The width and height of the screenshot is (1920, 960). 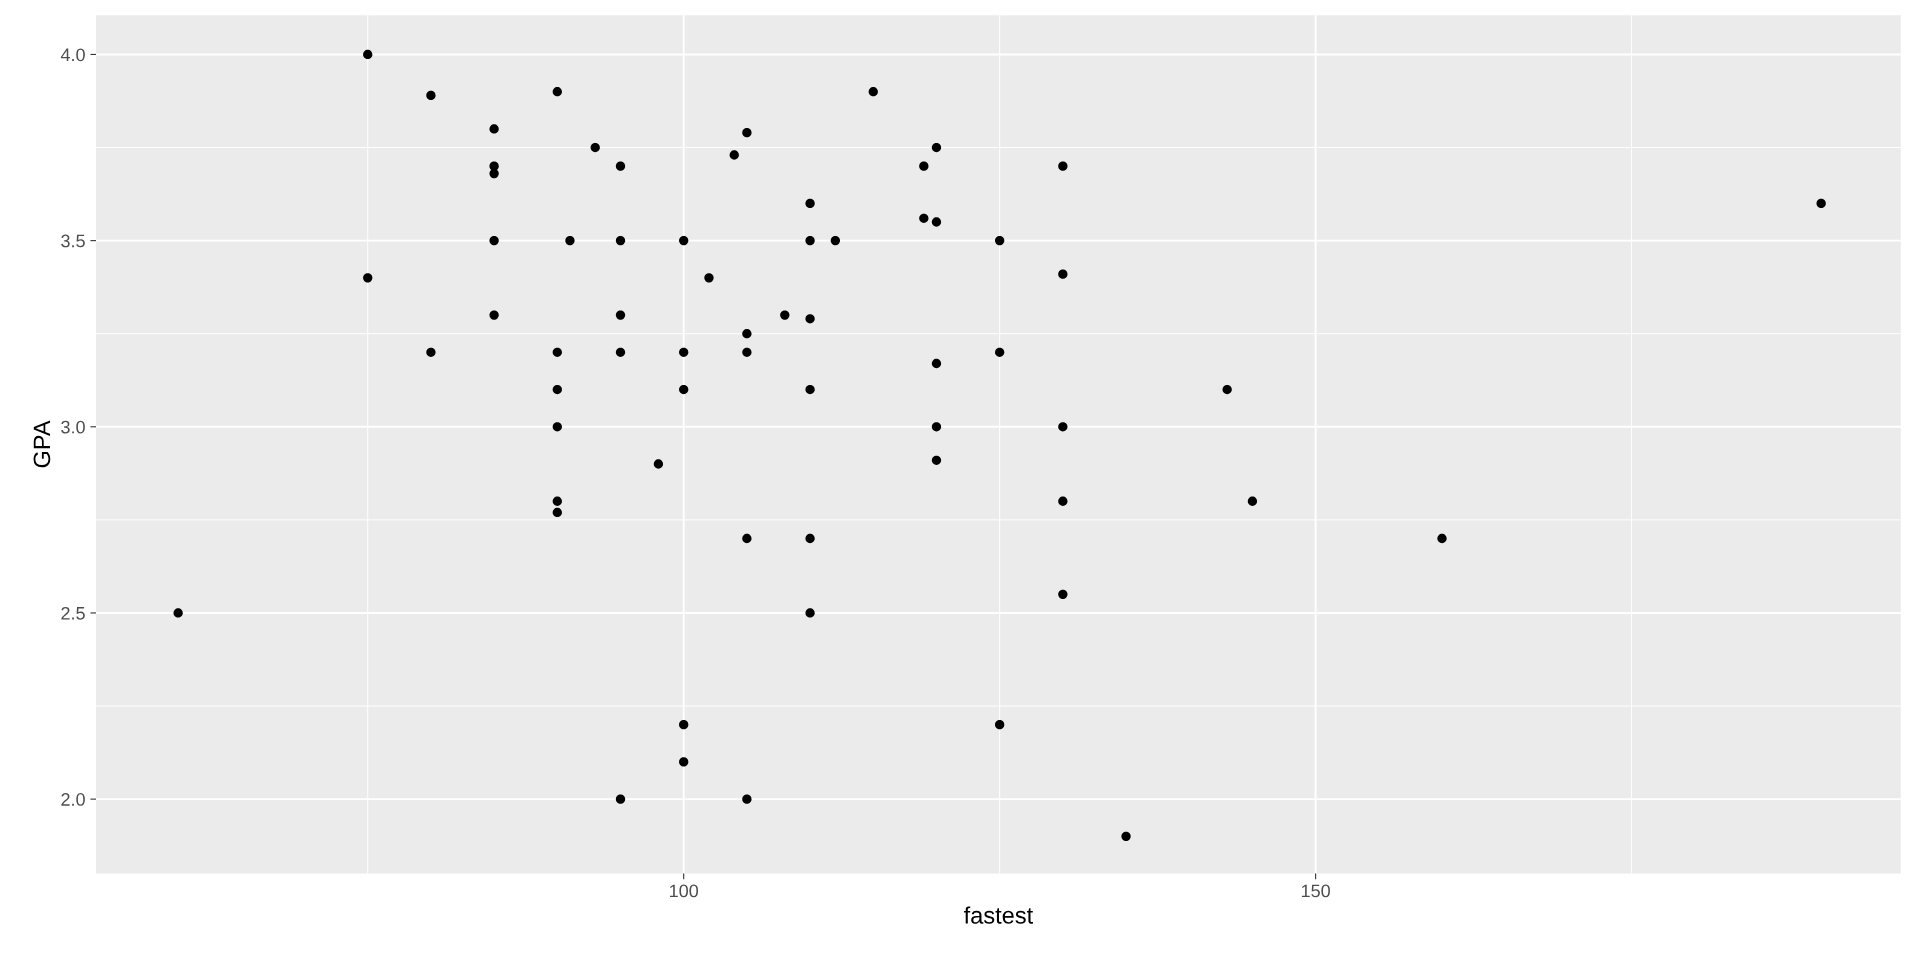 I want to click on y-tick-label: 2.5, so click(x=73, y=613).